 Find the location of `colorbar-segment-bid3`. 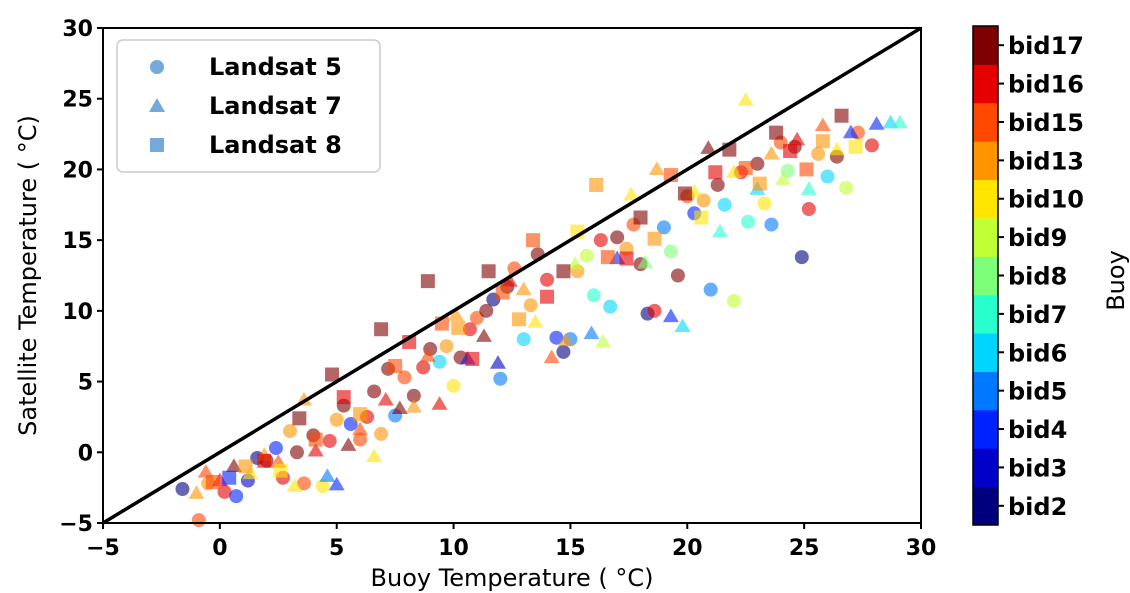

colorbar-segment-bid3 is located at coordinates (985, 468).